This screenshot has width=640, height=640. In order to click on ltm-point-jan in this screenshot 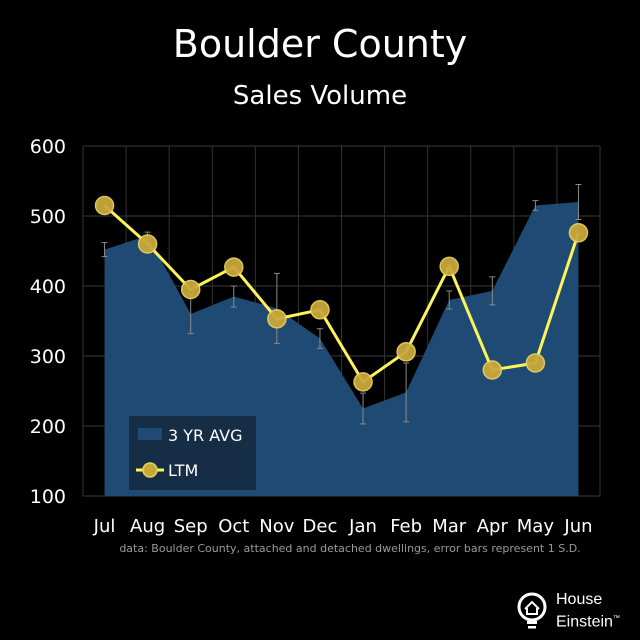, I will do `click(363, 382)`.